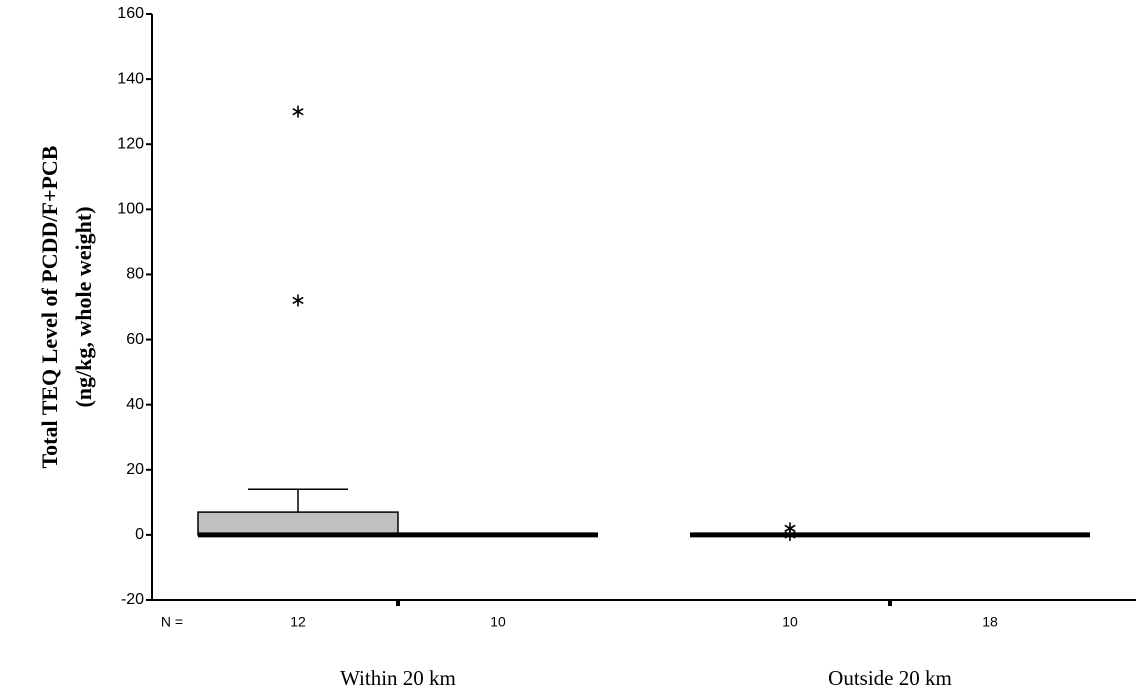  Describe the element at coordinates (130, 143) in the screenshot. I see `y-tick-label: 120` at that location.